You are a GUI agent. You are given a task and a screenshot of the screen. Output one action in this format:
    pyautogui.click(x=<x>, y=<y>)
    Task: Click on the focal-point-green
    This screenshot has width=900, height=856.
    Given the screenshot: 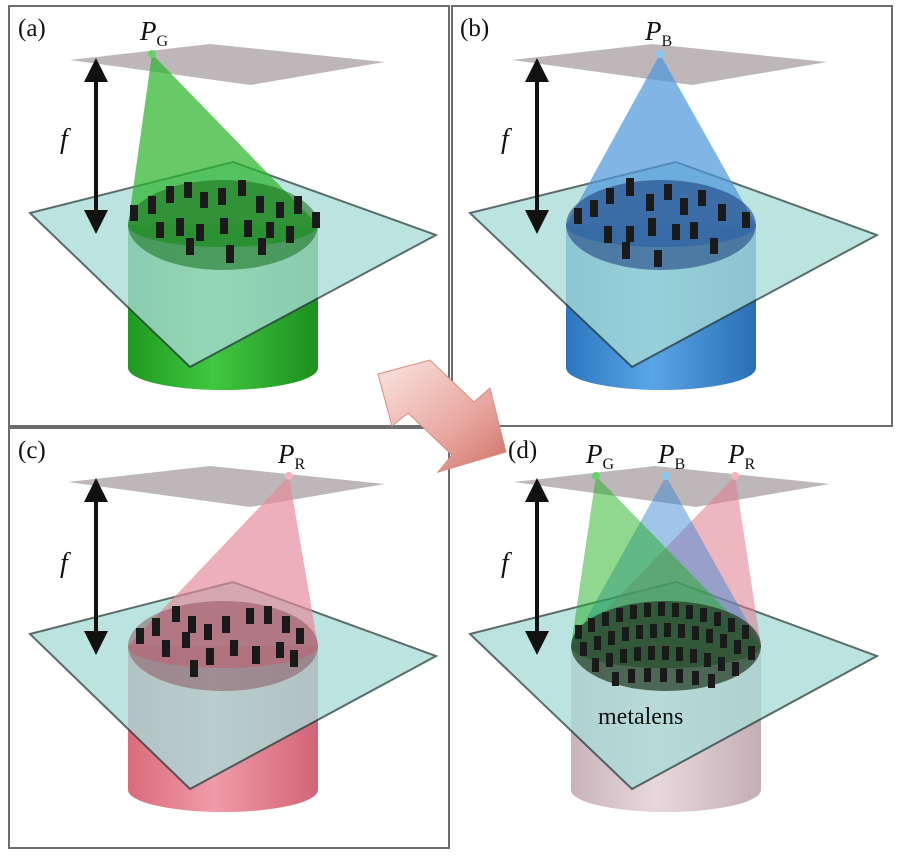 What is the action you would take?
    pyautogui.click(x=596, y=476)
    